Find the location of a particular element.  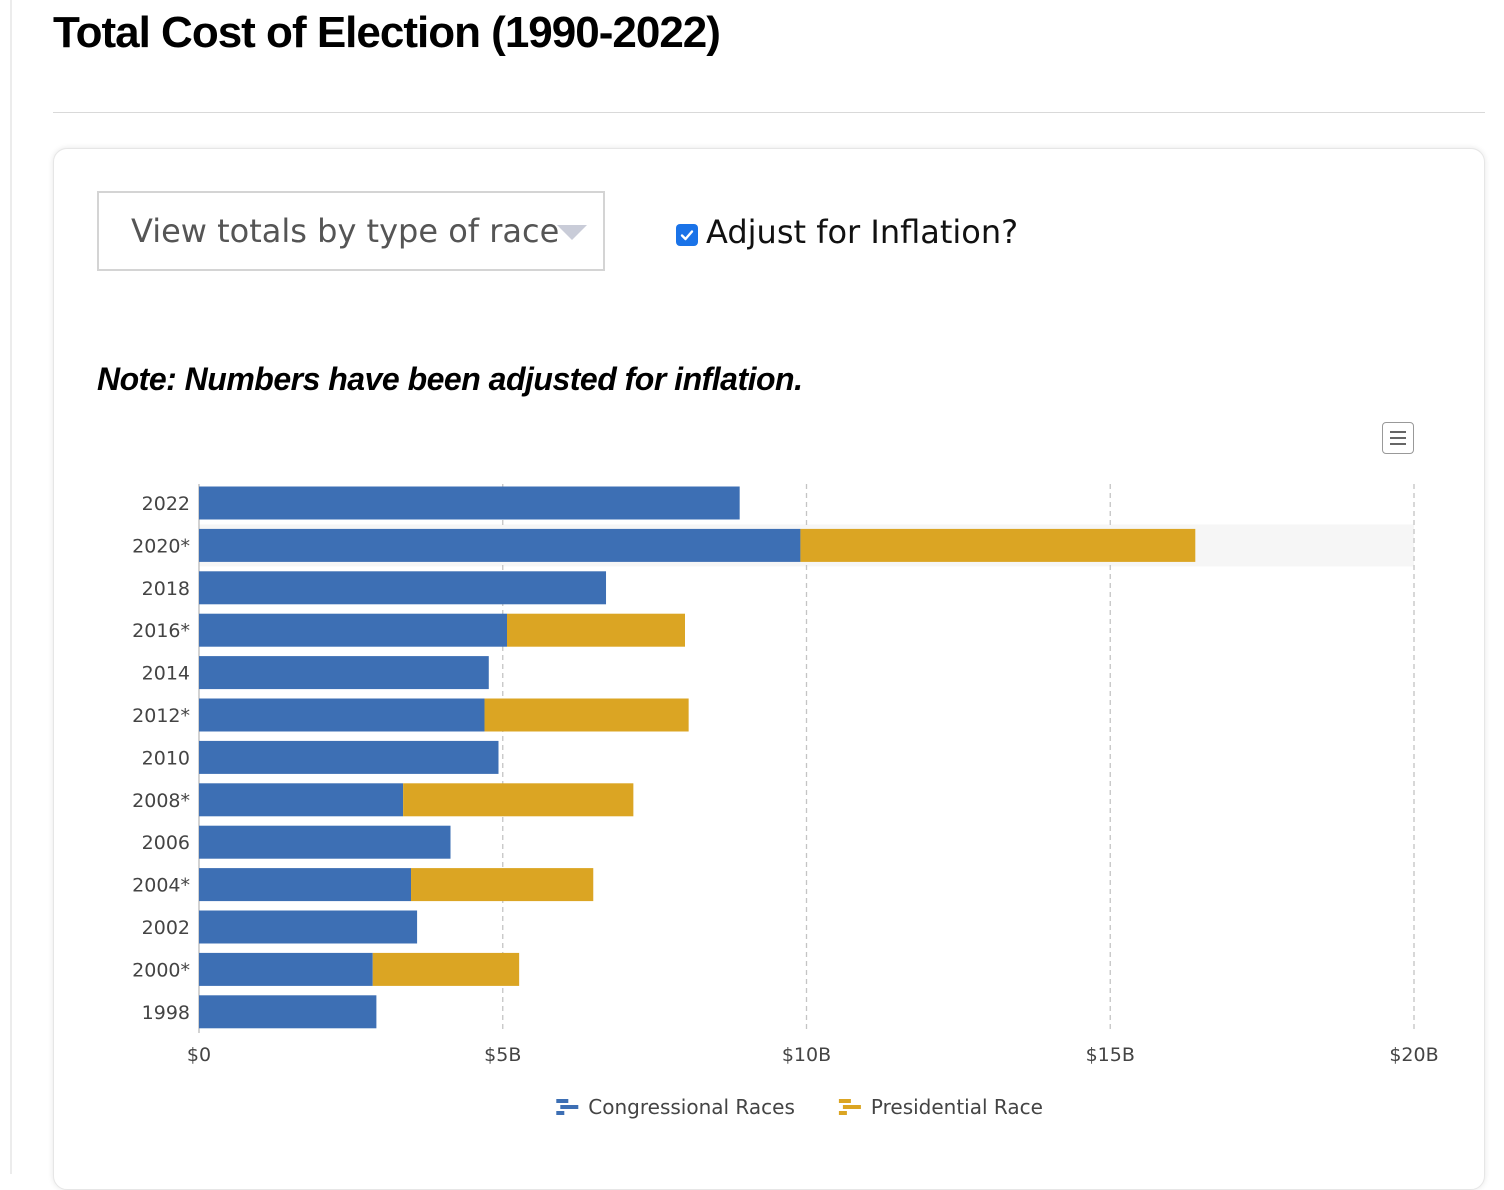

y-tick-label: 2008* is located at coordinates (161, 801).